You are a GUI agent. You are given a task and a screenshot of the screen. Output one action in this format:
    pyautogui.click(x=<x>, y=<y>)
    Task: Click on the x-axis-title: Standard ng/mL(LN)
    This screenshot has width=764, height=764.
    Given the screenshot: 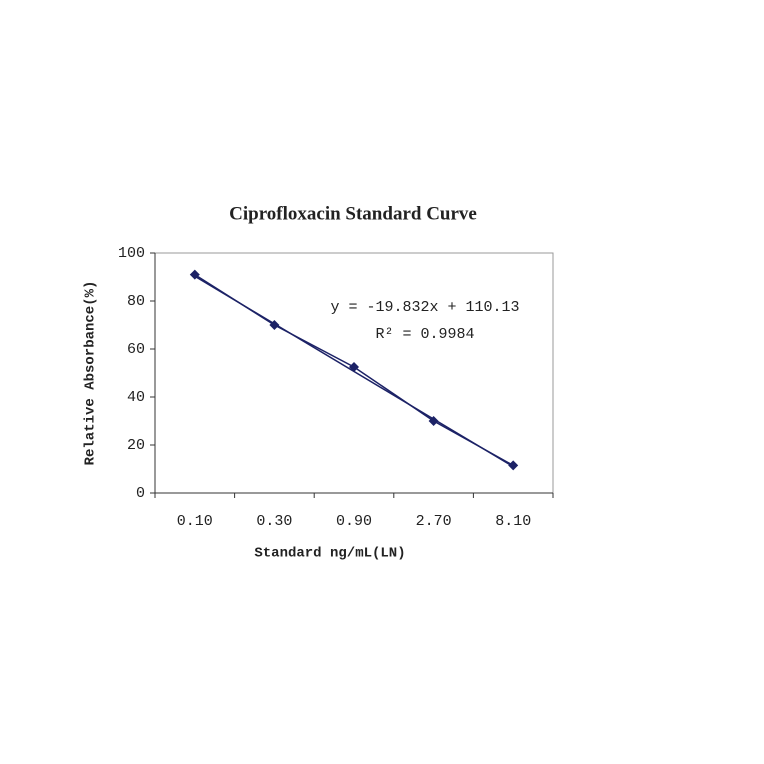 What is the action you would take?
    pyautogui.click(x=329, y=554)
    